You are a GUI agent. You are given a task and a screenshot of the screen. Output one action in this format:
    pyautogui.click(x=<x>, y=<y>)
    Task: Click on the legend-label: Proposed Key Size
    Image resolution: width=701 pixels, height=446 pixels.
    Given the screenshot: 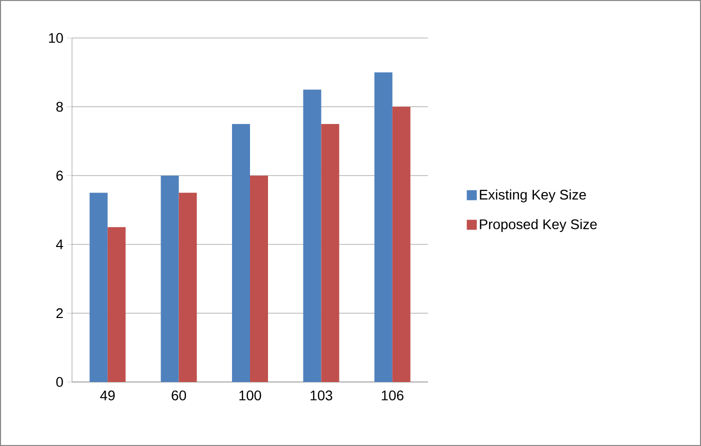 What is the action you would take?
    pyautogui.click(x=538, y=225)
    